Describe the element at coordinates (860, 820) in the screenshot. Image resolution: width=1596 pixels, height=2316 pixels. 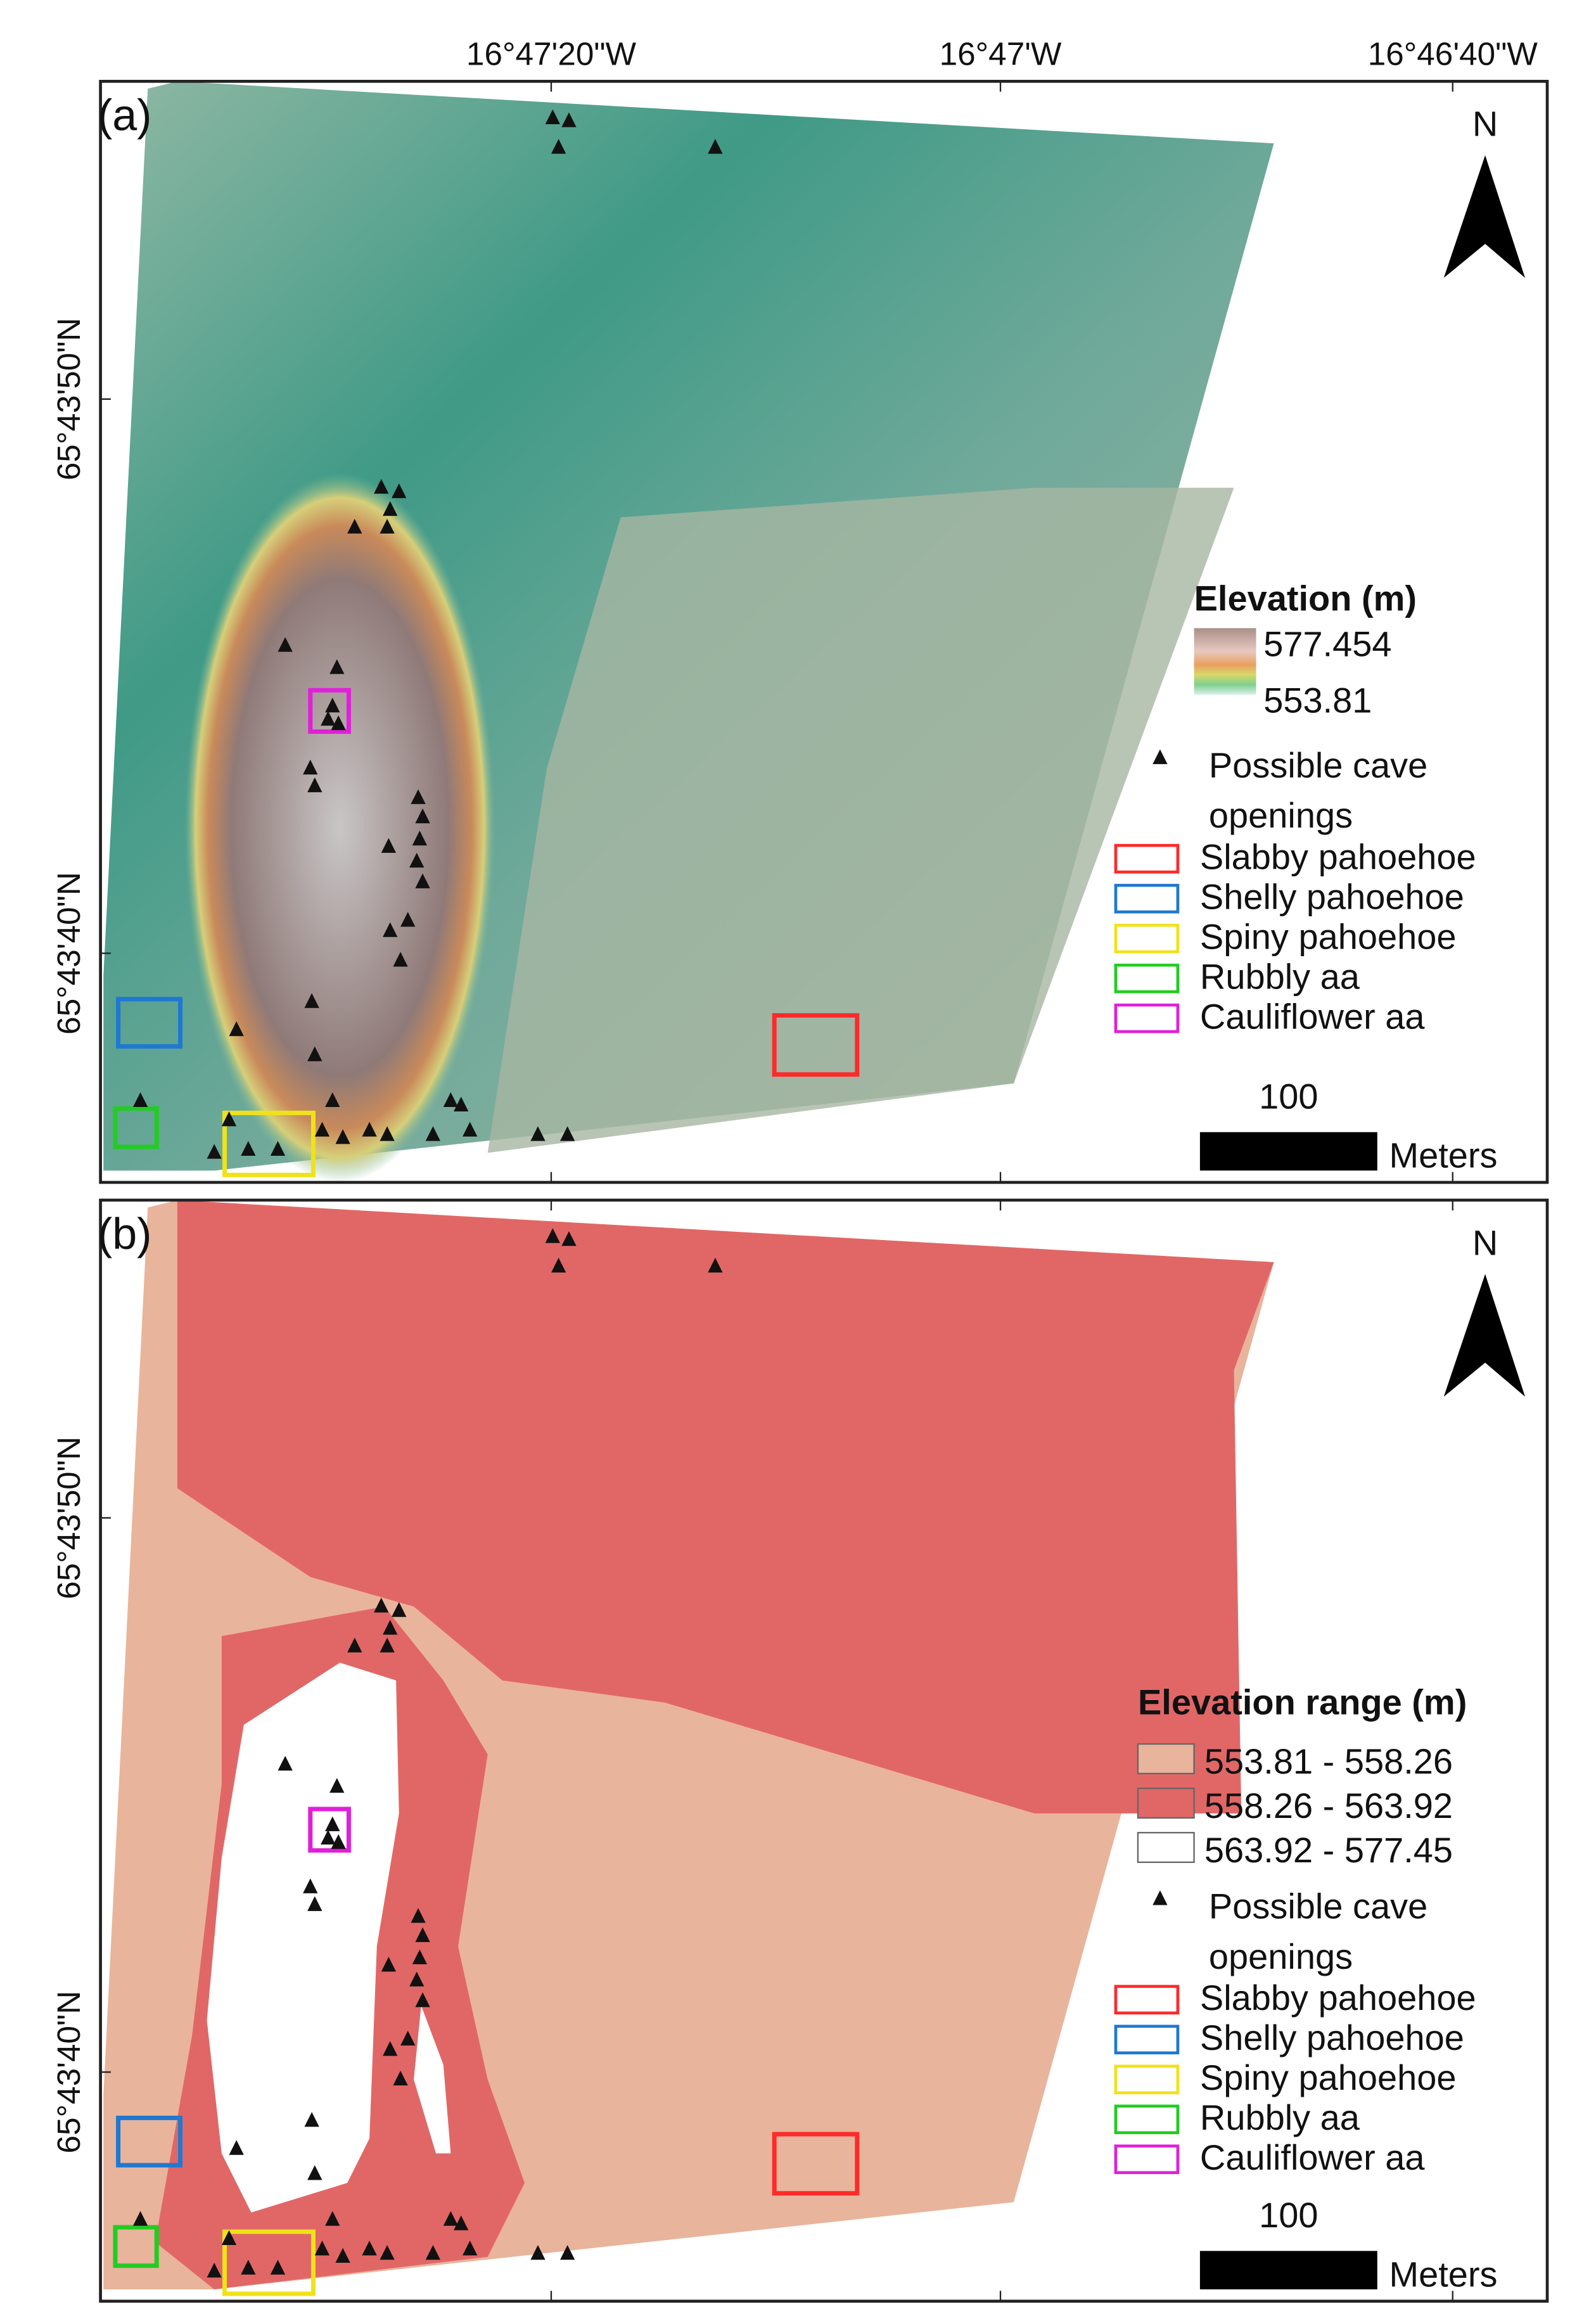
I see `terrain-plain` at that location.